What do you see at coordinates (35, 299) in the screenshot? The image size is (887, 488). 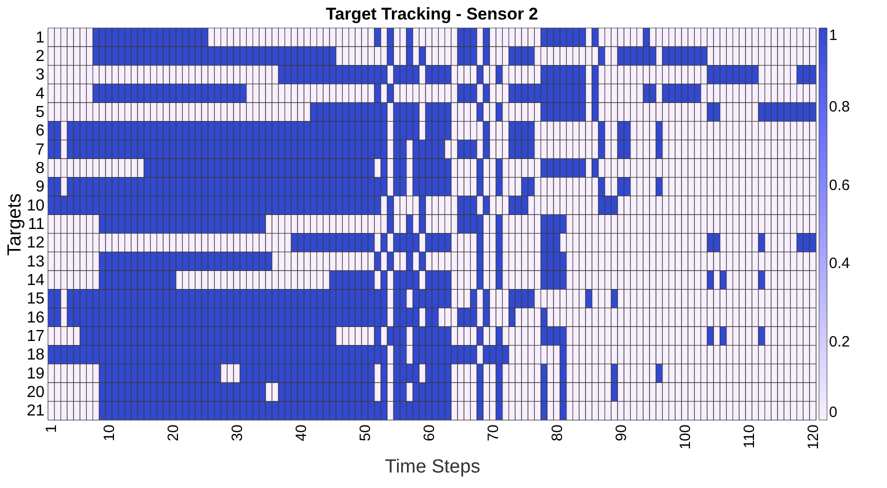 I see `y-tick-label: 15` at bounding box center [35, 299].